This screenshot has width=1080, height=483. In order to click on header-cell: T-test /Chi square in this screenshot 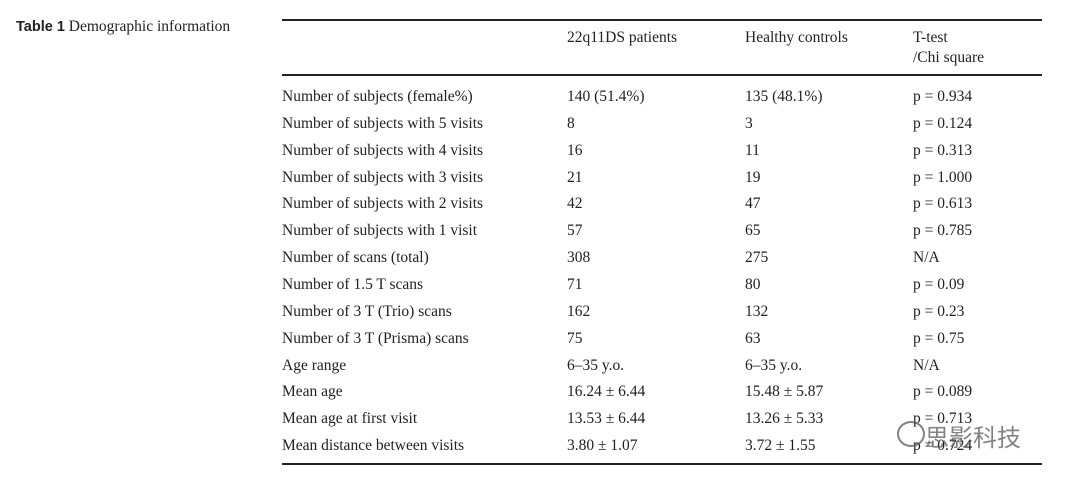, I will do `click(949, 47)`.